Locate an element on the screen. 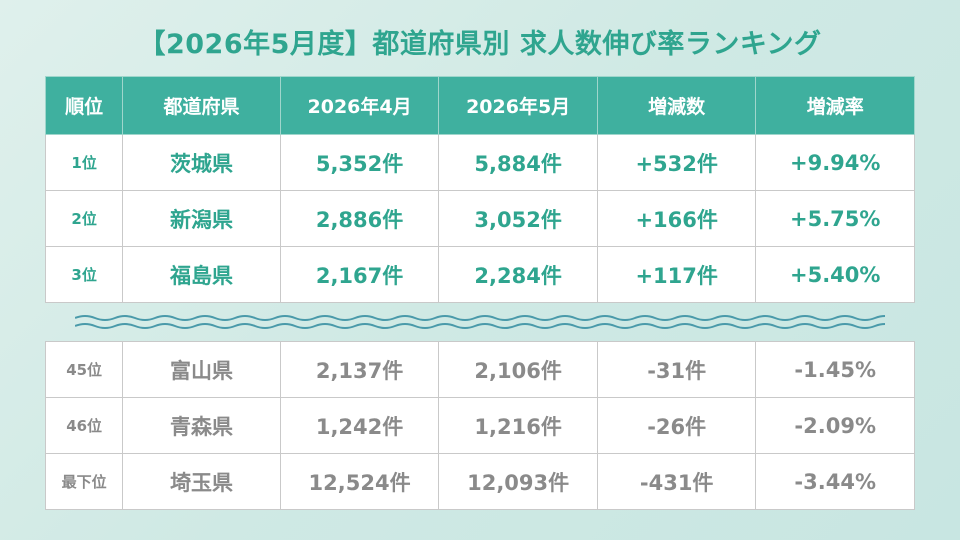  change-cell: +532件 is located at coordinates (676, 162).